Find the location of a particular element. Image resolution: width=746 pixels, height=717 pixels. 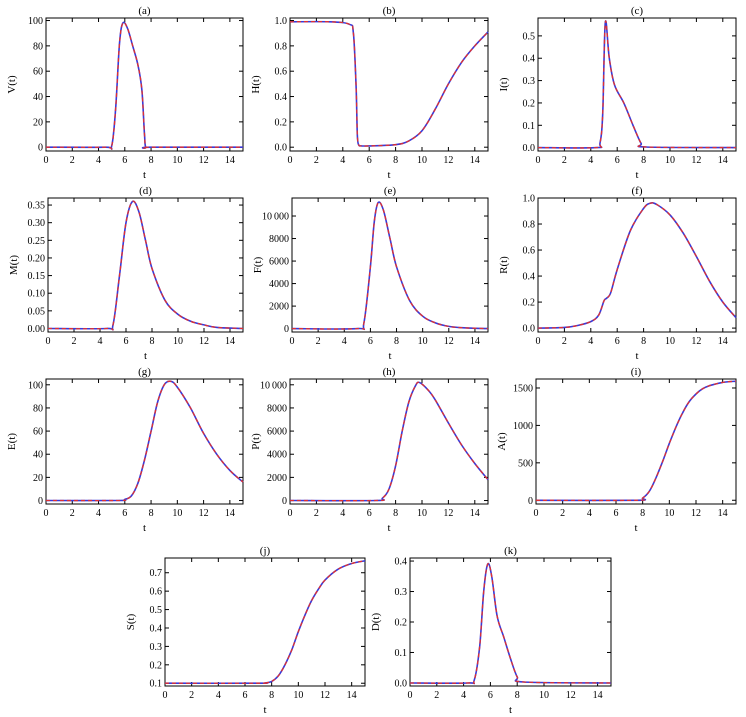

chart-panel: 0 2 4 6 8 10 12 14 0.0 0.1 0.2 0.3 0.4 (k) t D(t) is located at coordinates (491, 630).